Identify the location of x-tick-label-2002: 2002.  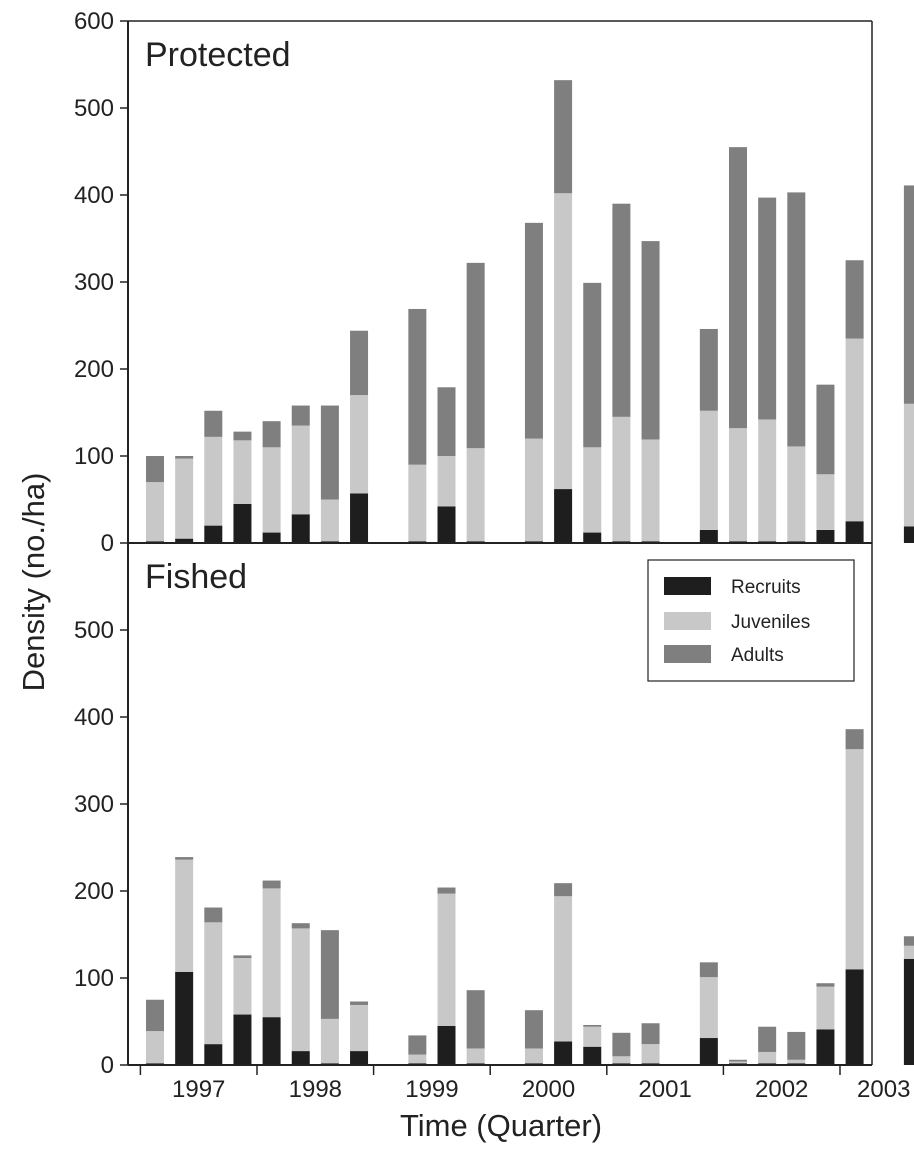
(781, 1089).